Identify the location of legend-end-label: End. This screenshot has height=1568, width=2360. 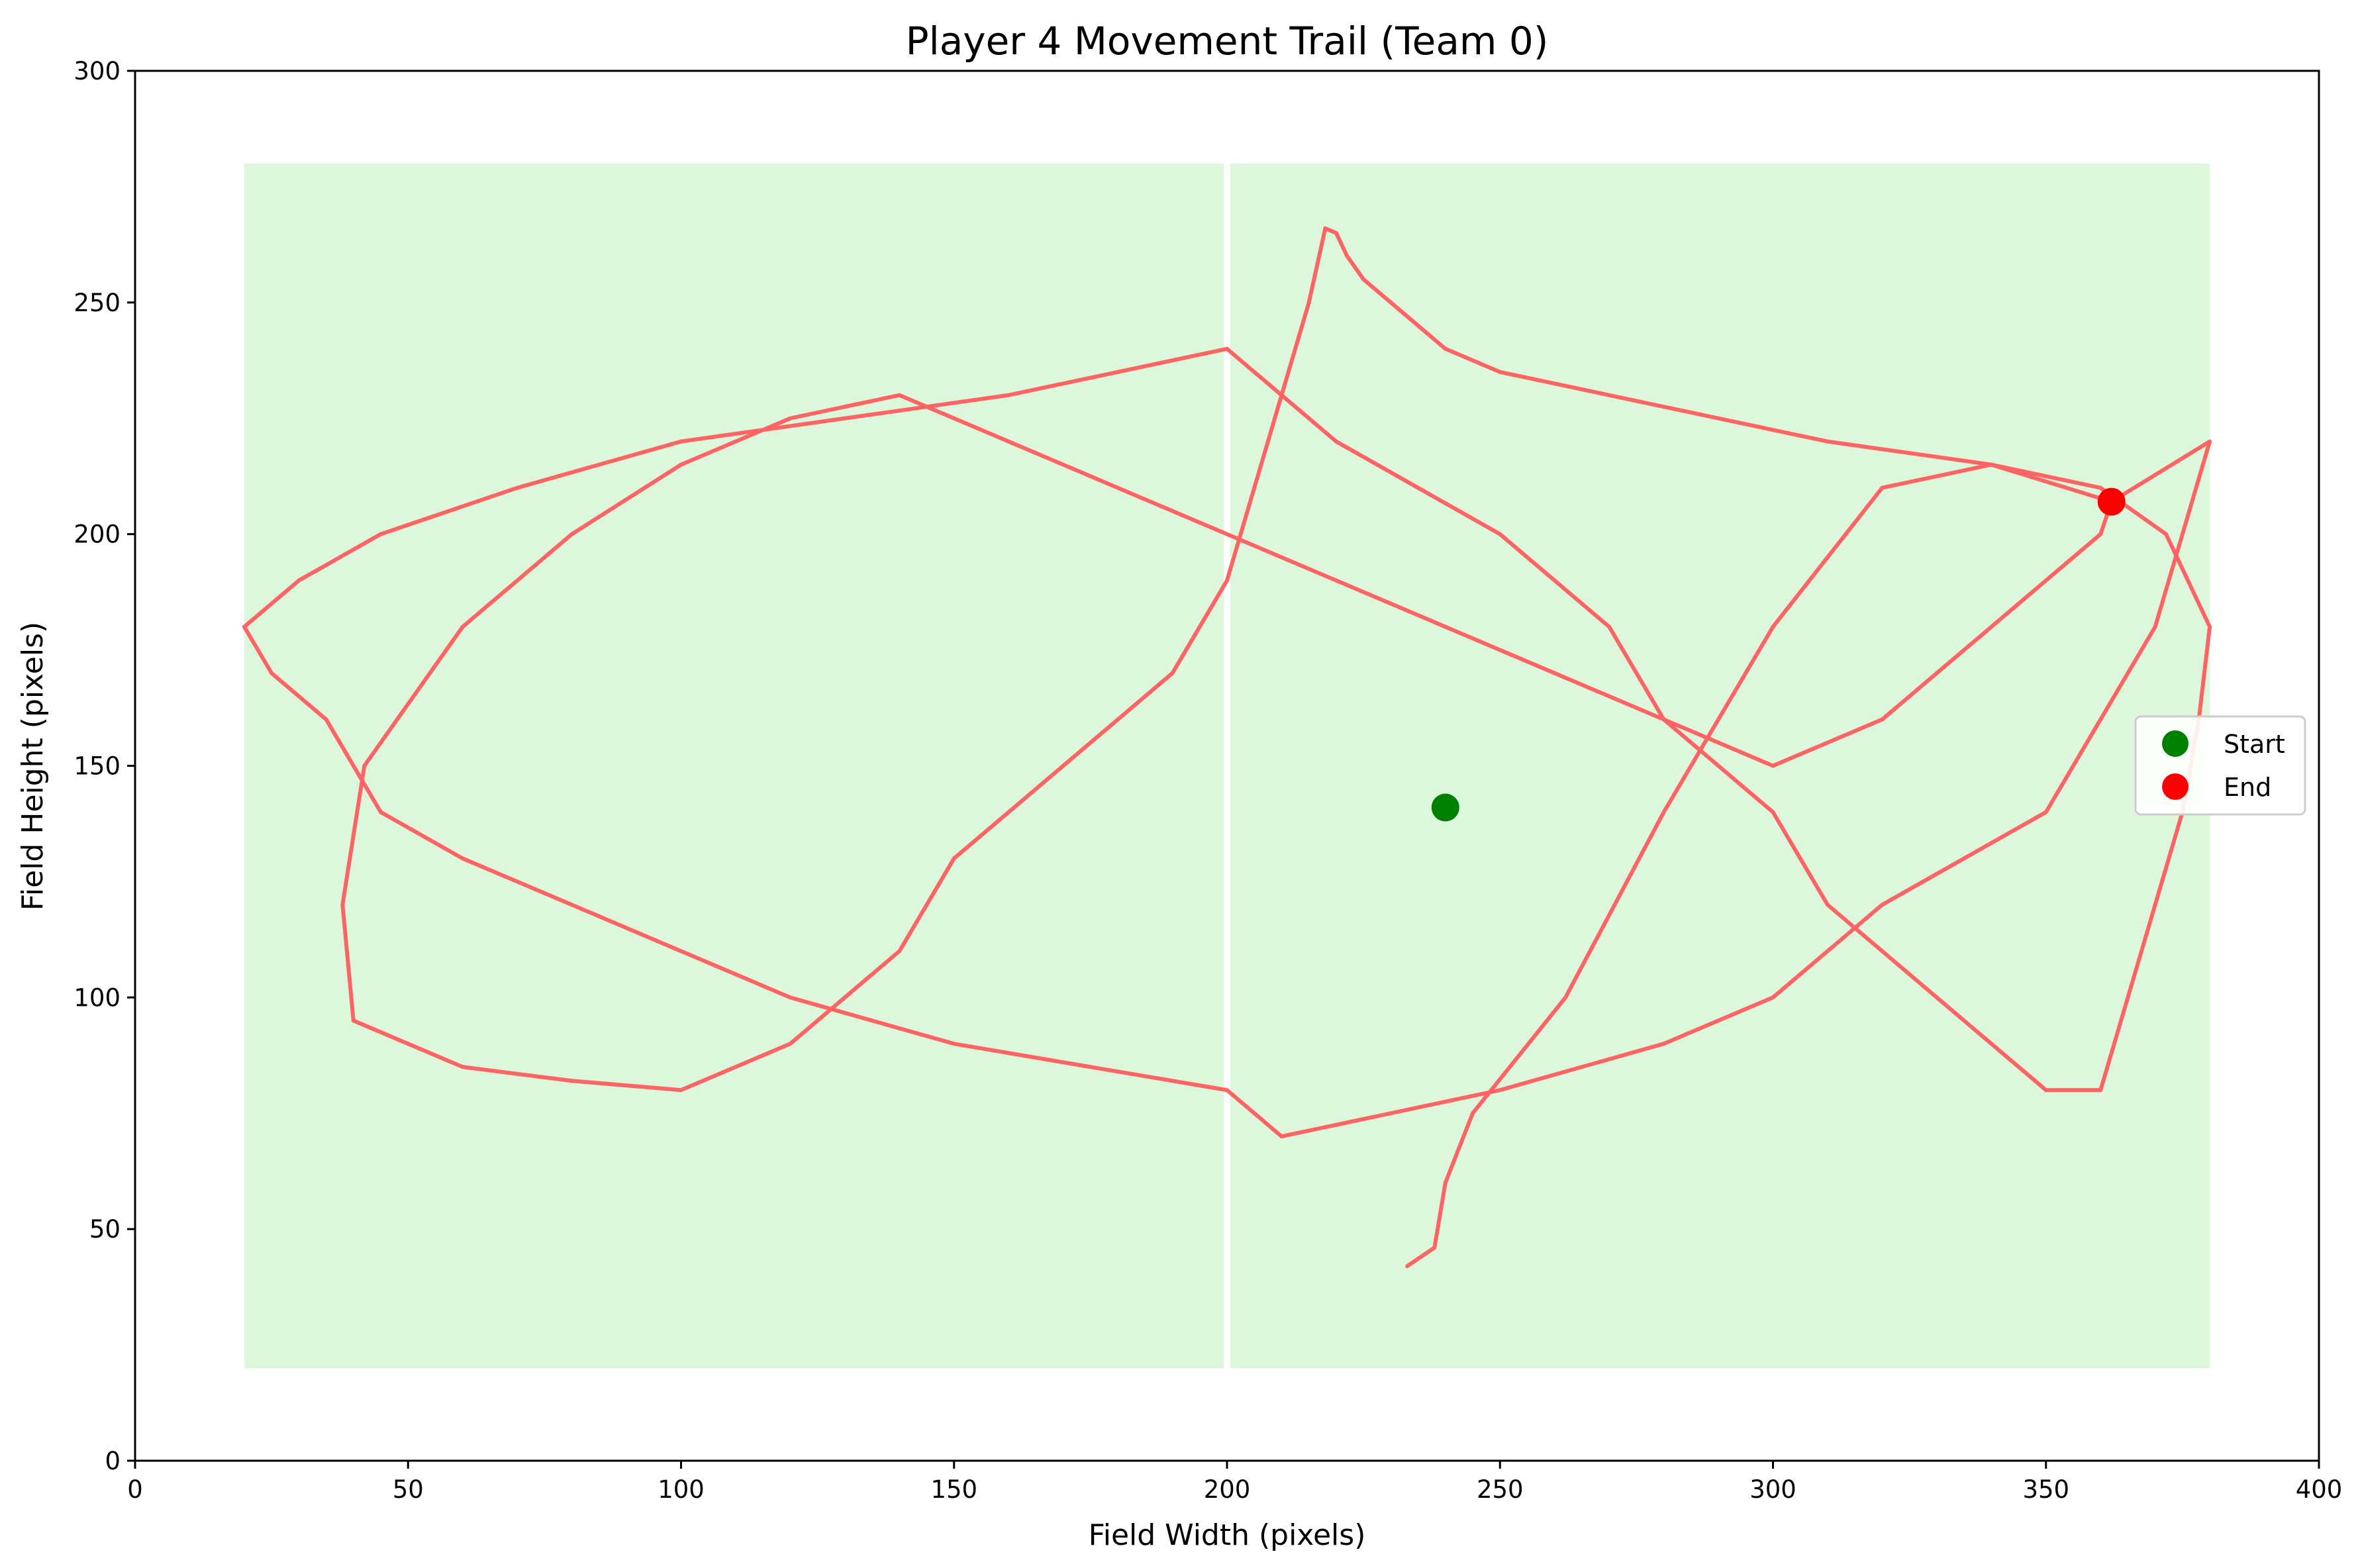
(2247, 787).